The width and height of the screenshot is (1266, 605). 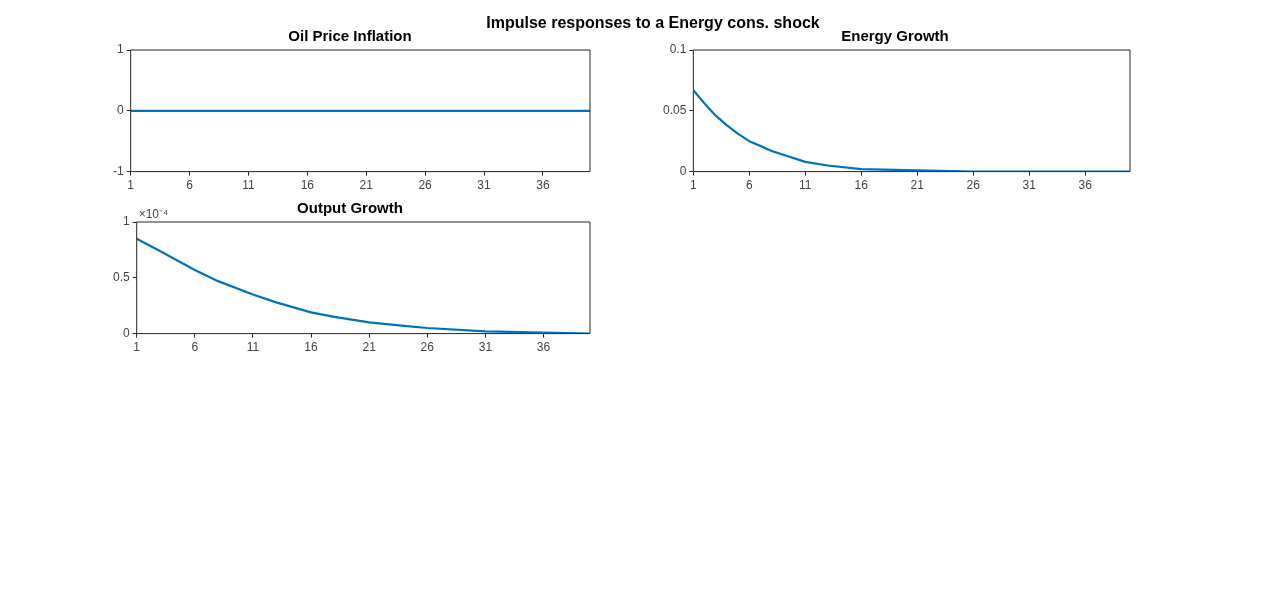 I want to click on y-tick-label: -1, so click(x=118, y=170).